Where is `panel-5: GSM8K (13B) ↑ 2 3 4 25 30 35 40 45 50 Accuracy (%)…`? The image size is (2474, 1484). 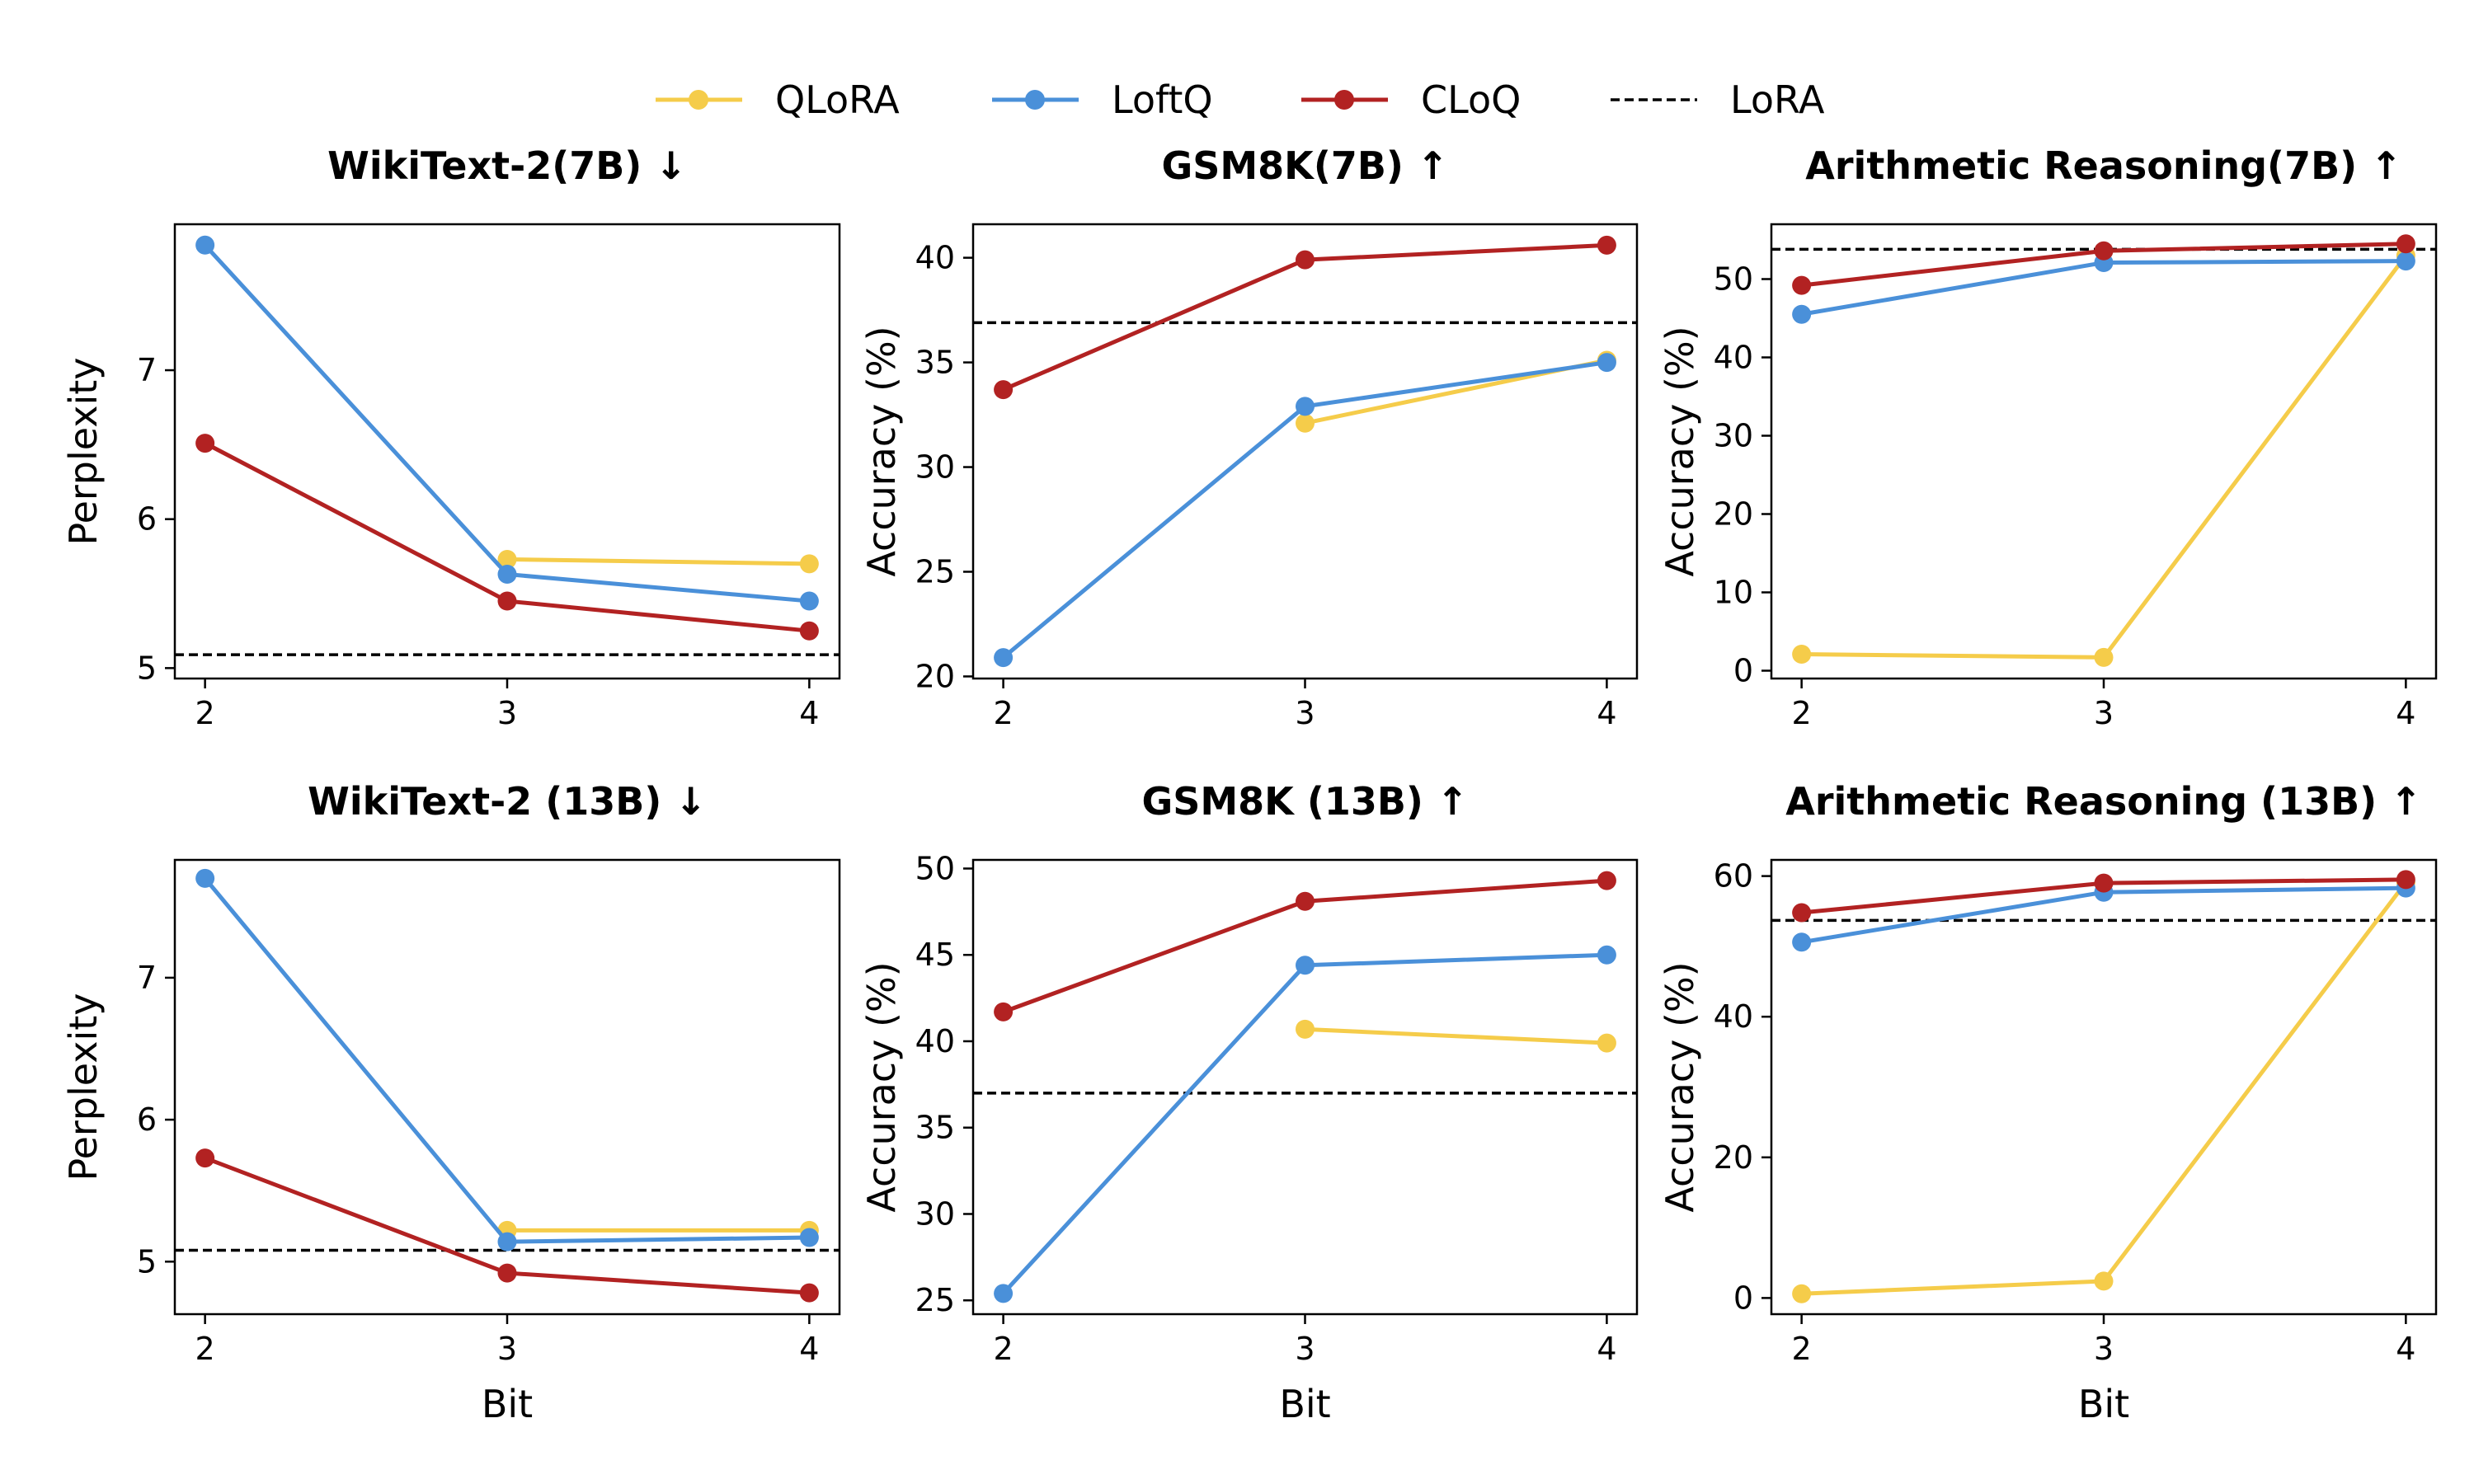
panel-5: GSM8K (13B) ↑ 2 3 4 25 30 35 40 45 50 Accuracy (%)… is located at coordinates (1249, 1102).